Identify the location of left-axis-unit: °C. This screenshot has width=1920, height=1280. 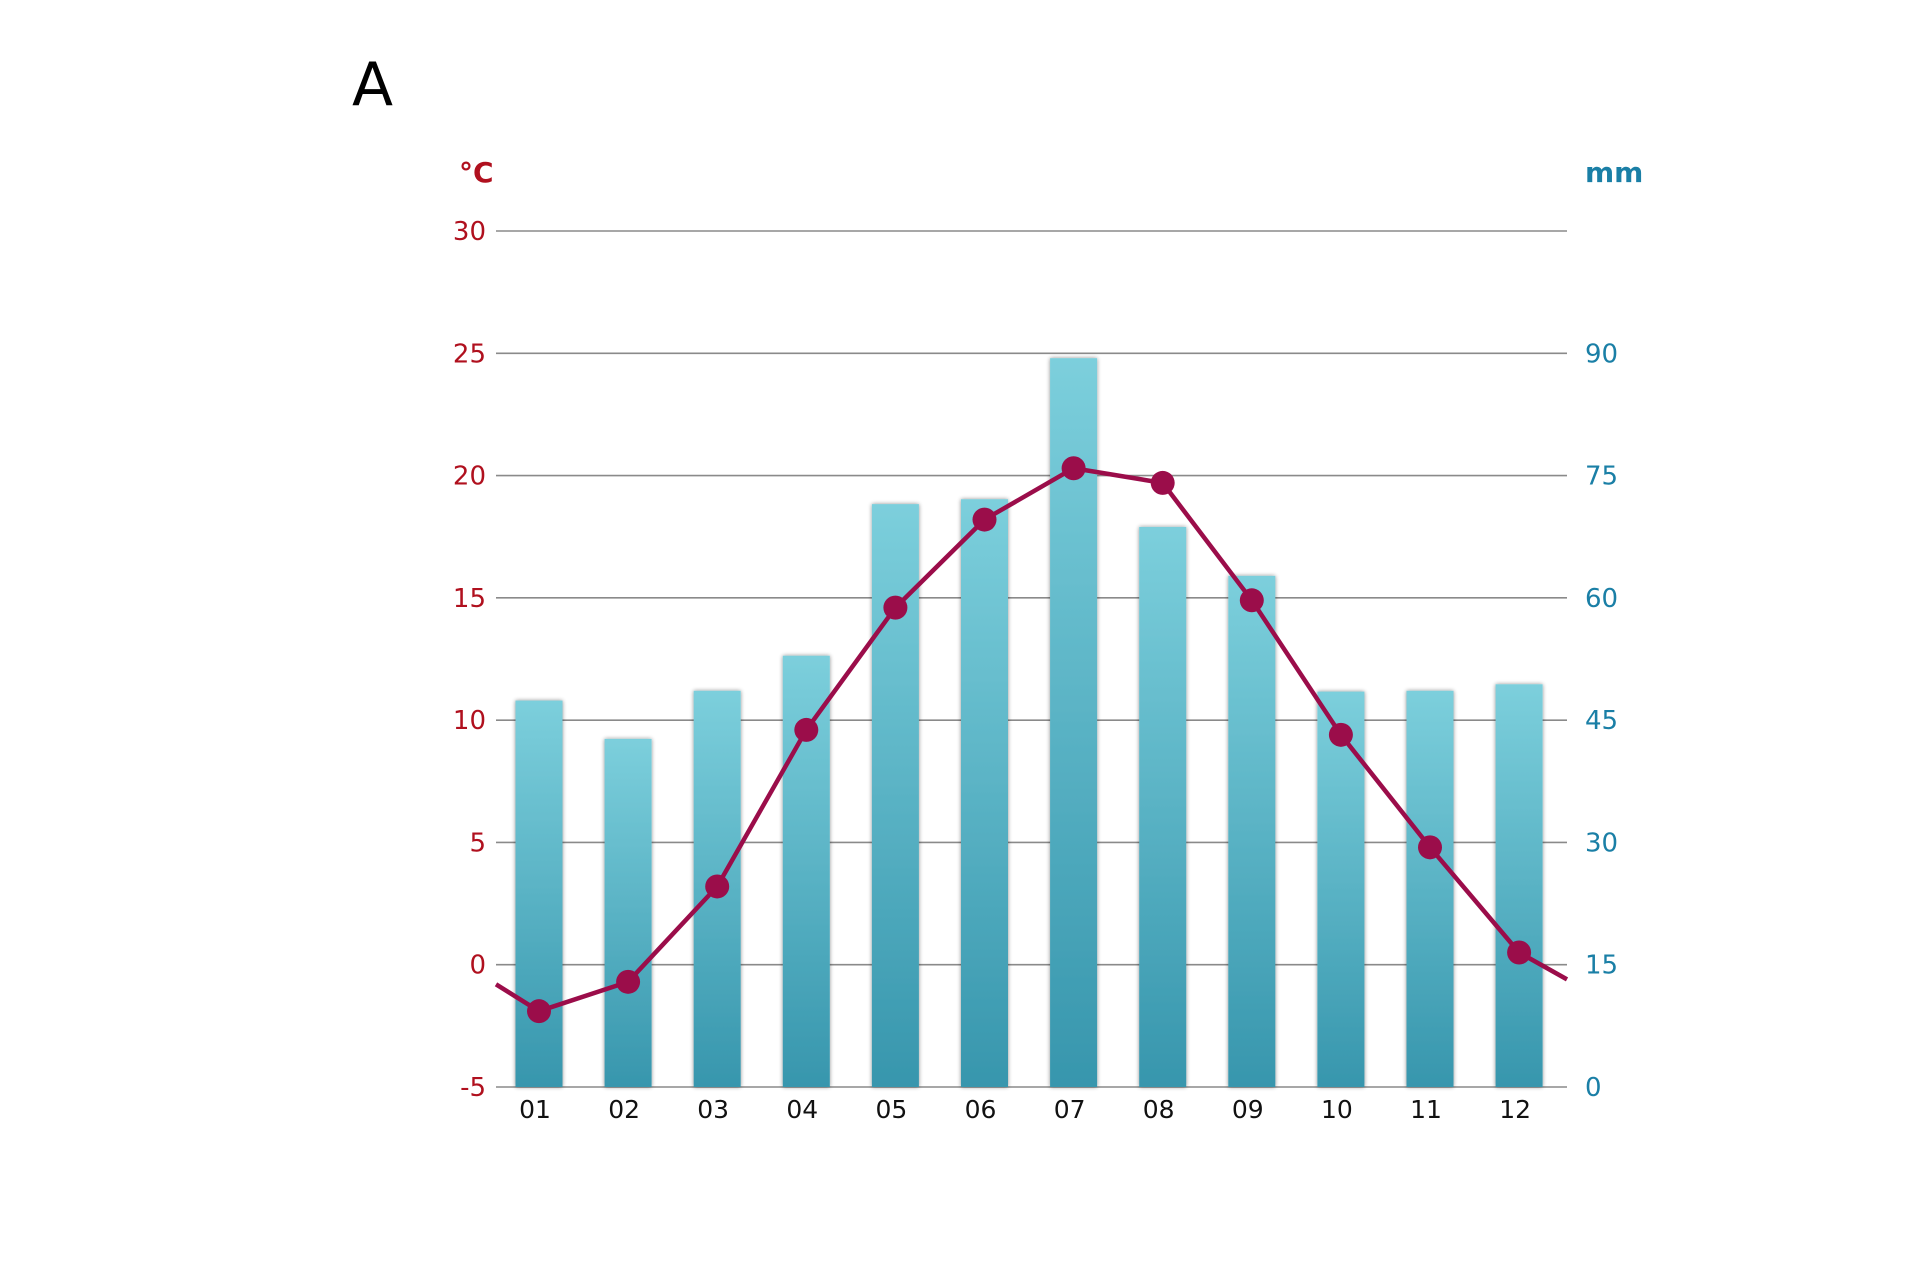
(476, 172).